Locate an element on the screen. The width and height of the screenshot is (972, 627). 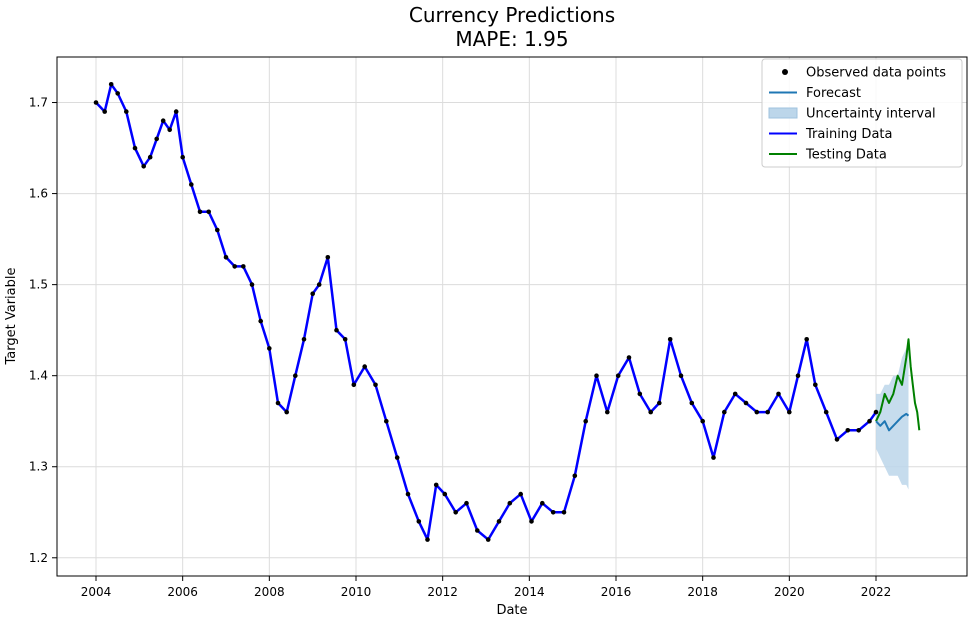
y-tick-label: 1.4 is located at coordinates (38, 376).